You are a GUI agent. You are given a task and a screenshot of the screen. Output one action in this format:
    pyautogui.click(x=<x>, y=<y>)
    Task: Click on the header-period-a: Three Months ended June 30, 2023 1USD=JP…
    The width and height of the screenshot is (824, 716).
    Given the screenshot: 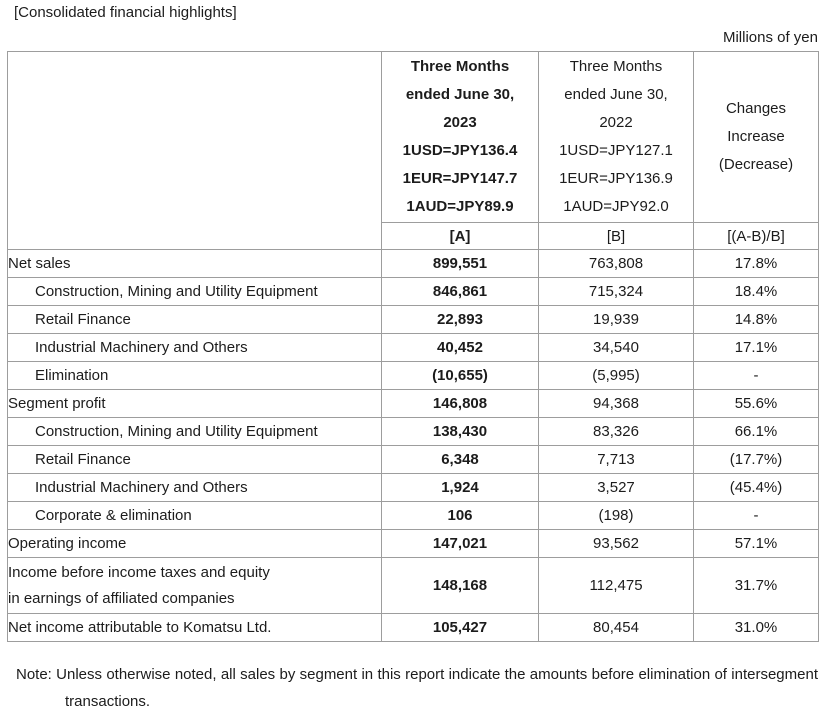 What is the action you would take?
    pyautogui.click(x=460, y=137)
    